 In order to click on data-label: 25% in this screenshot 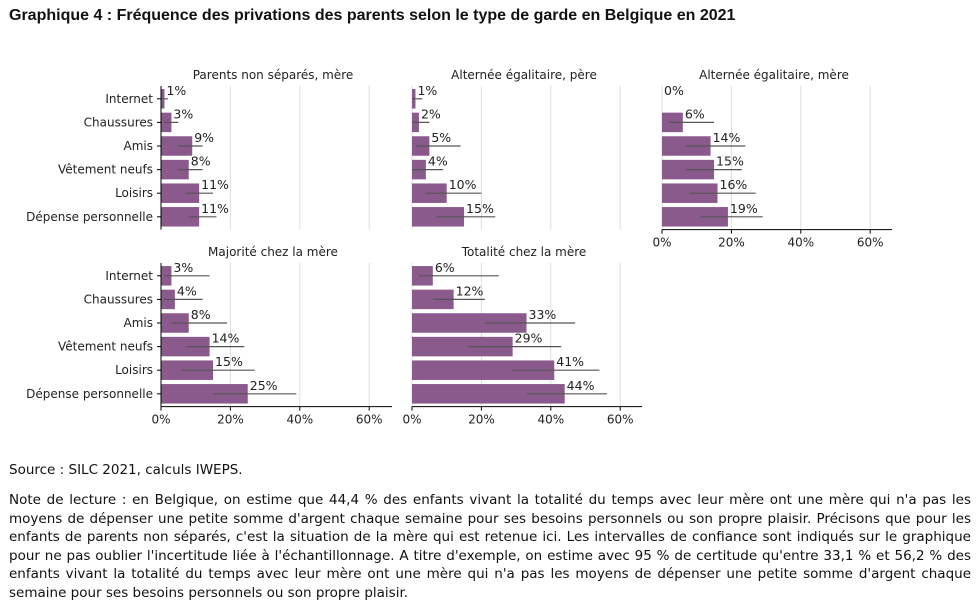, I will do `click(264, 385)`.